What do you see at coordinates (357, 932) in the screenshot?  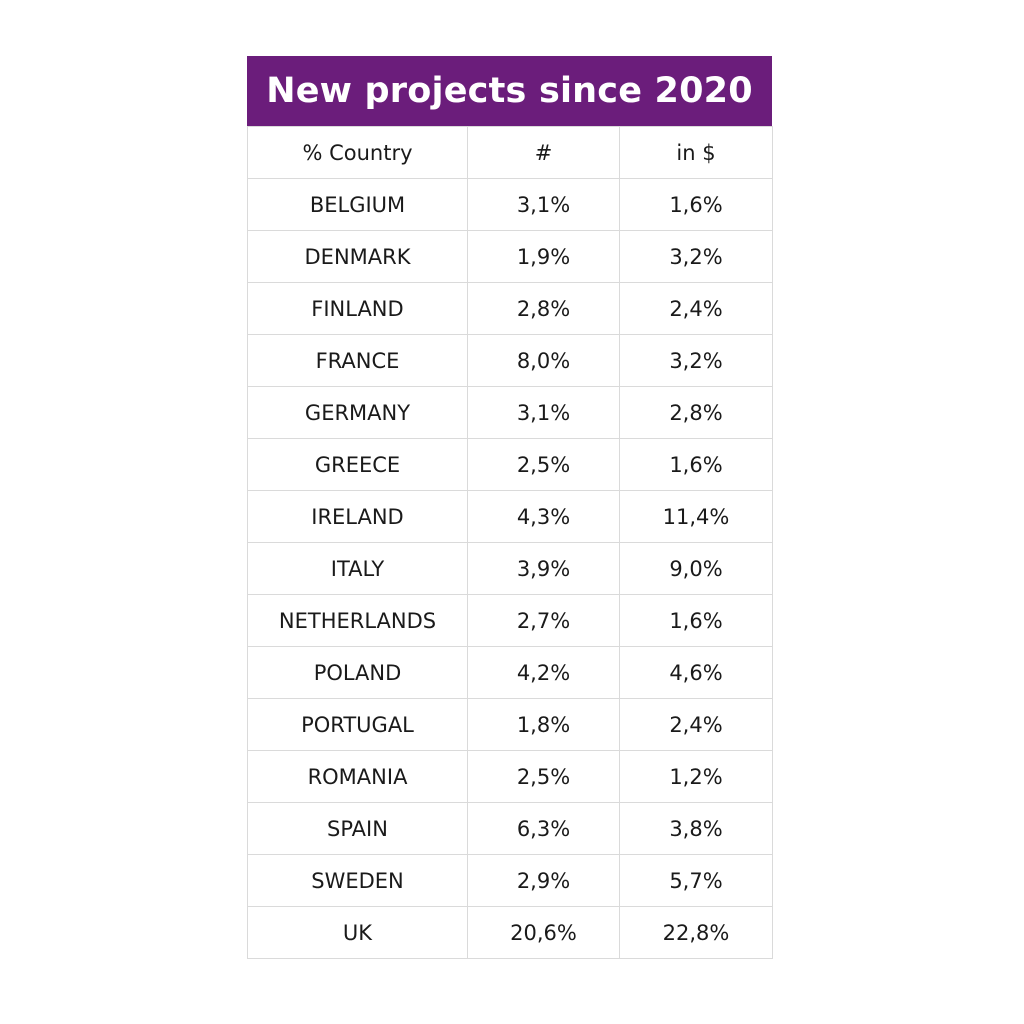 I see `cell-country: UK` at bounding box center [357, 932].